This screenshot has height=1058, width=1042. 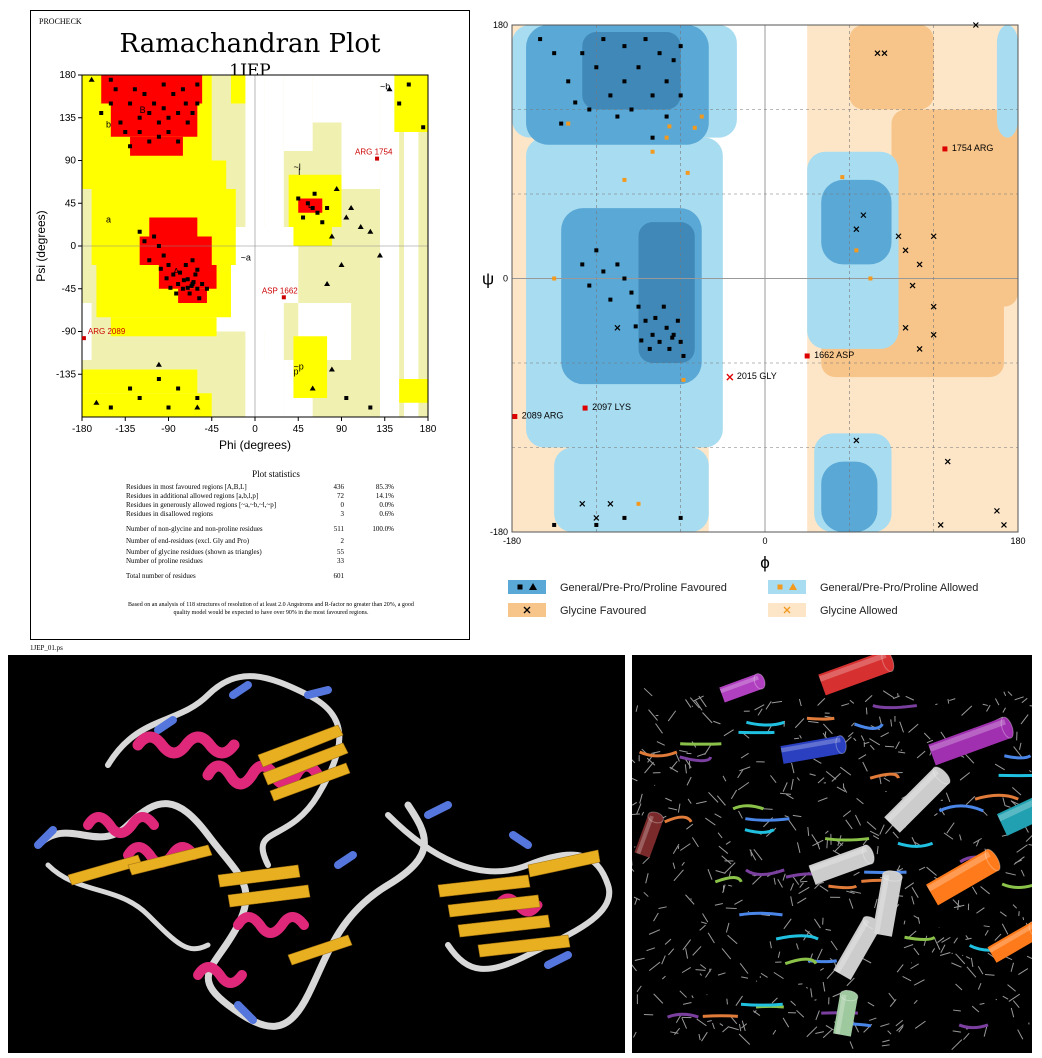 What do you see at coordinates (834, 355) in the screenshot?
I see `outlier-label: 1662 ASP` at bounding box center [834, 355].